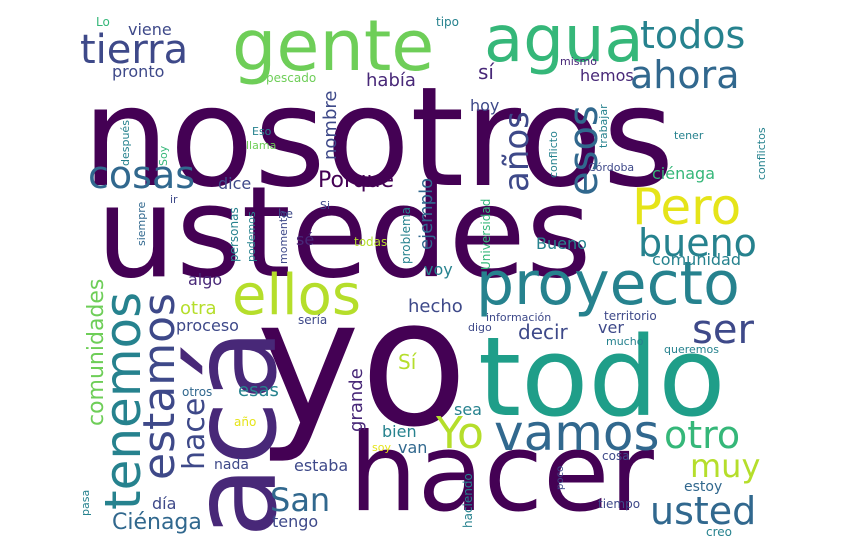 The width and height of the screenshot is (844, 550). Describe the element at coordinates (561, 243) in the screenshot. I see `word-bueno-cap: Bueno` at that location.